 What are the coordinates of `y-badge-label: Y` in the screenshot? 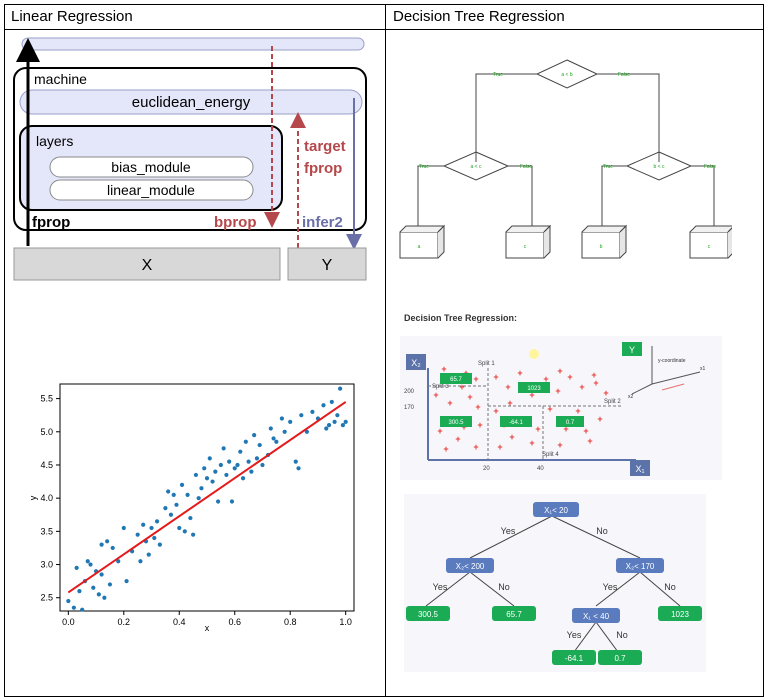 It's located at (632, 350).